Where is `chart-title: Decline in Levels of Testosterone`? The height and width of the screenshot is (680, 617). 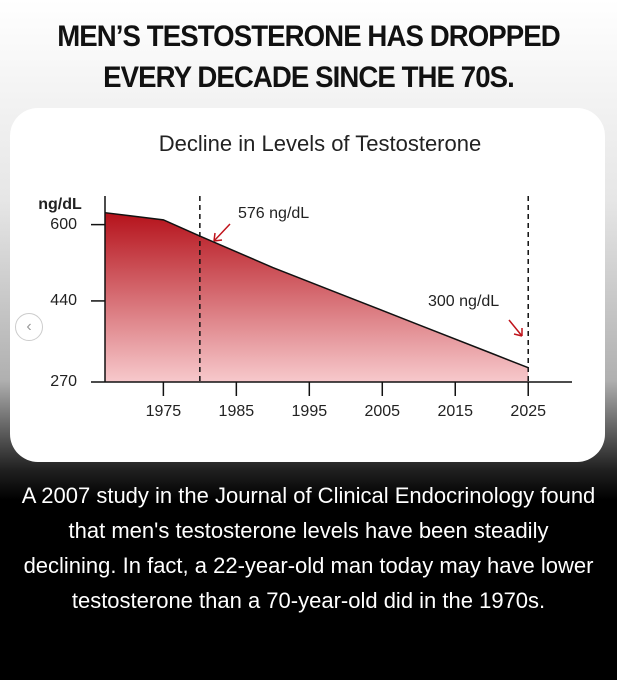
chart-title: Decline in Levels of Testosterone is located at coordinates (320, 143).